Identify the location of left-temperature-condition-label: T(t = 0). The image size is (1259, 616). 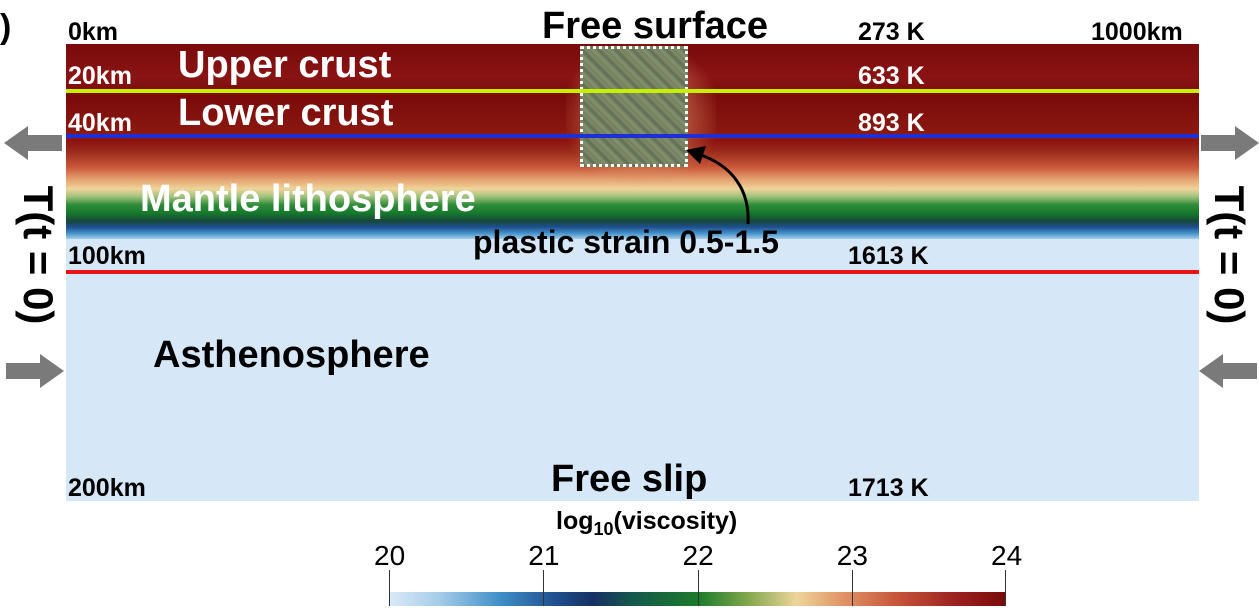
(38, 255).